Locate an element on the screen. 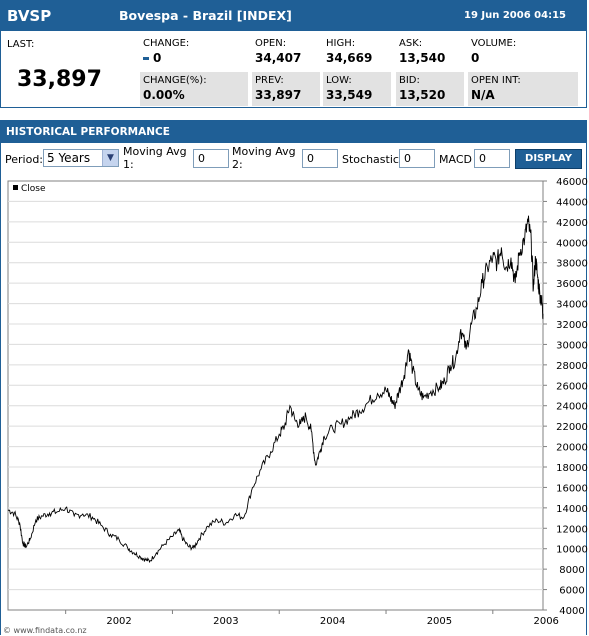  macd-input: 0 is located at coordinates (492, 158).